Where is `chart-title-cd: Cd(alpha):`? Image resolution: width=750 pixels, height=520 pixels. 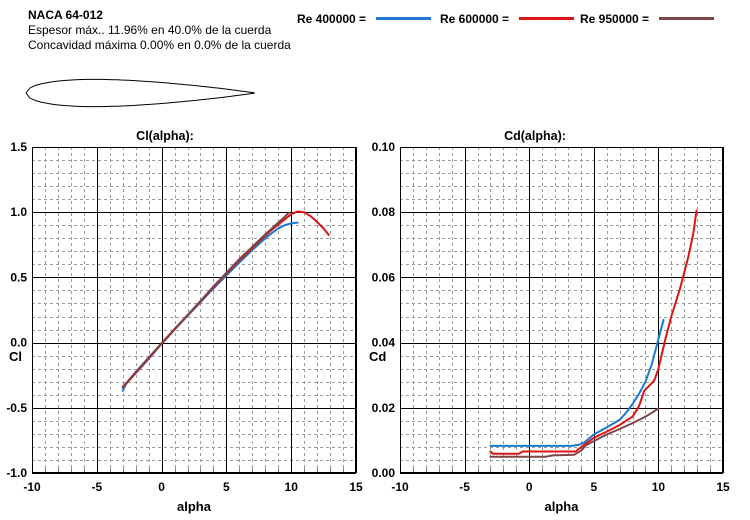
chart-title-cd: Cd(alpha): is located at coordinates (535, 136).